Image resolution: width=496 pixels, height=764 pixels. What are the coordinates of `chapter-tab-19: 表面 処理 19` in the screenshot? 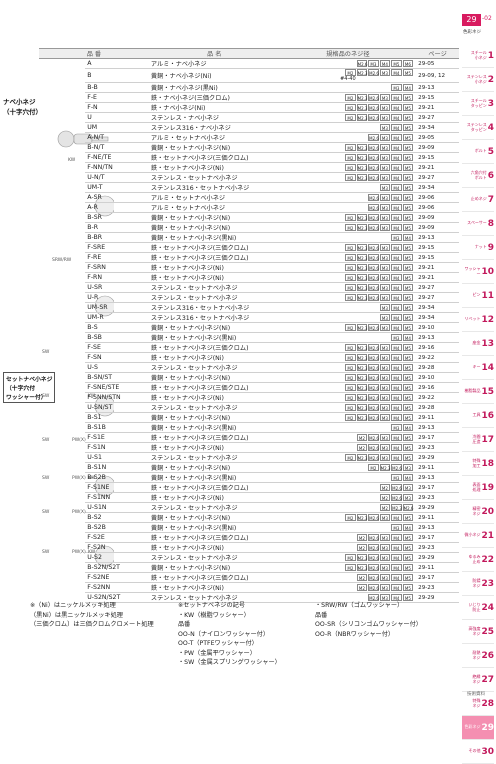 It's located at (478, 488).